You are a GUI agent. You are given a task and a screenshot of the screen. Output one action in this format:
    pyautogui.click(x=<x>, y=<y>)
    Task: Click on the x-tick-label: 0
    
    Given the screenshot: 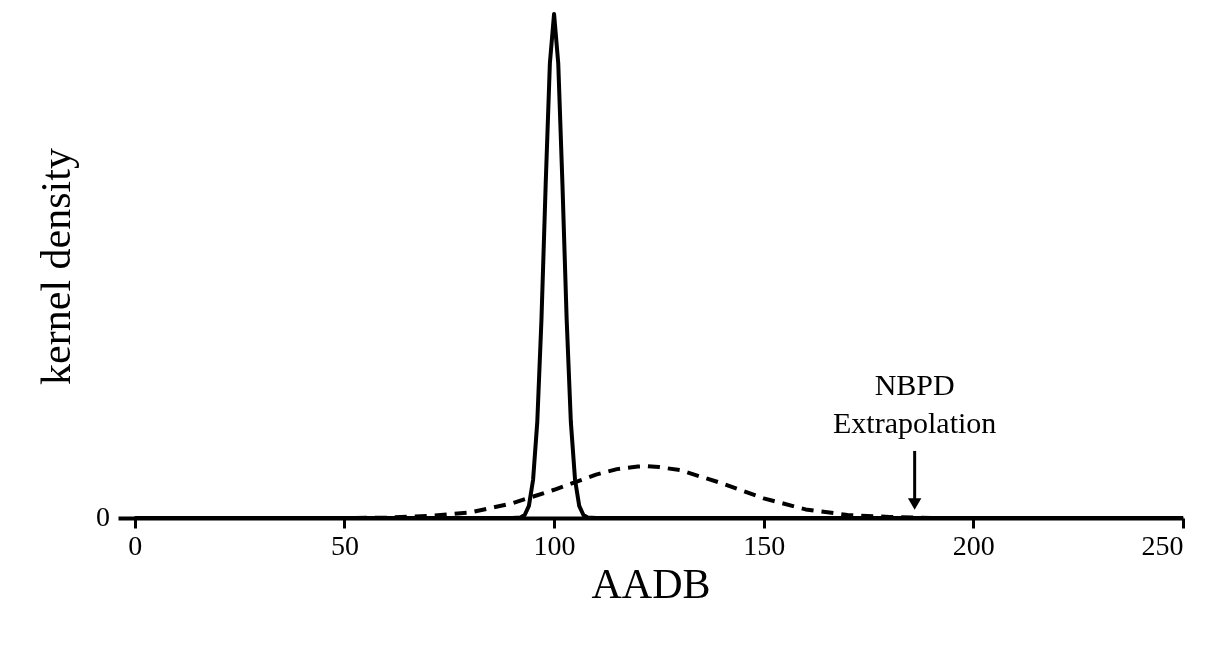 What is the action you would take?
    pyautogui.click(x=135, y=545)
    